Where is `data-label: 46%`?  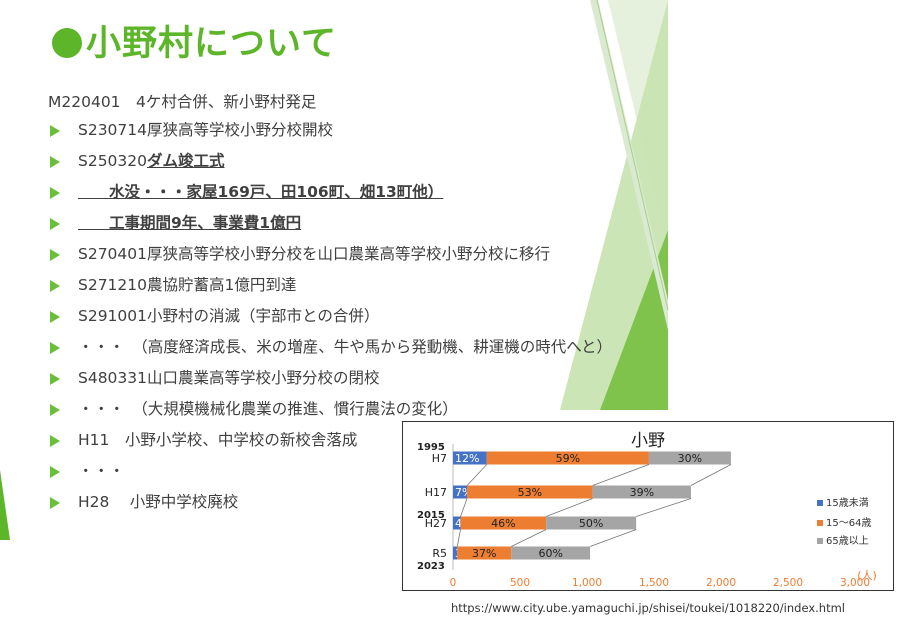 data-label: 46% is located at coordinates (503, 523).